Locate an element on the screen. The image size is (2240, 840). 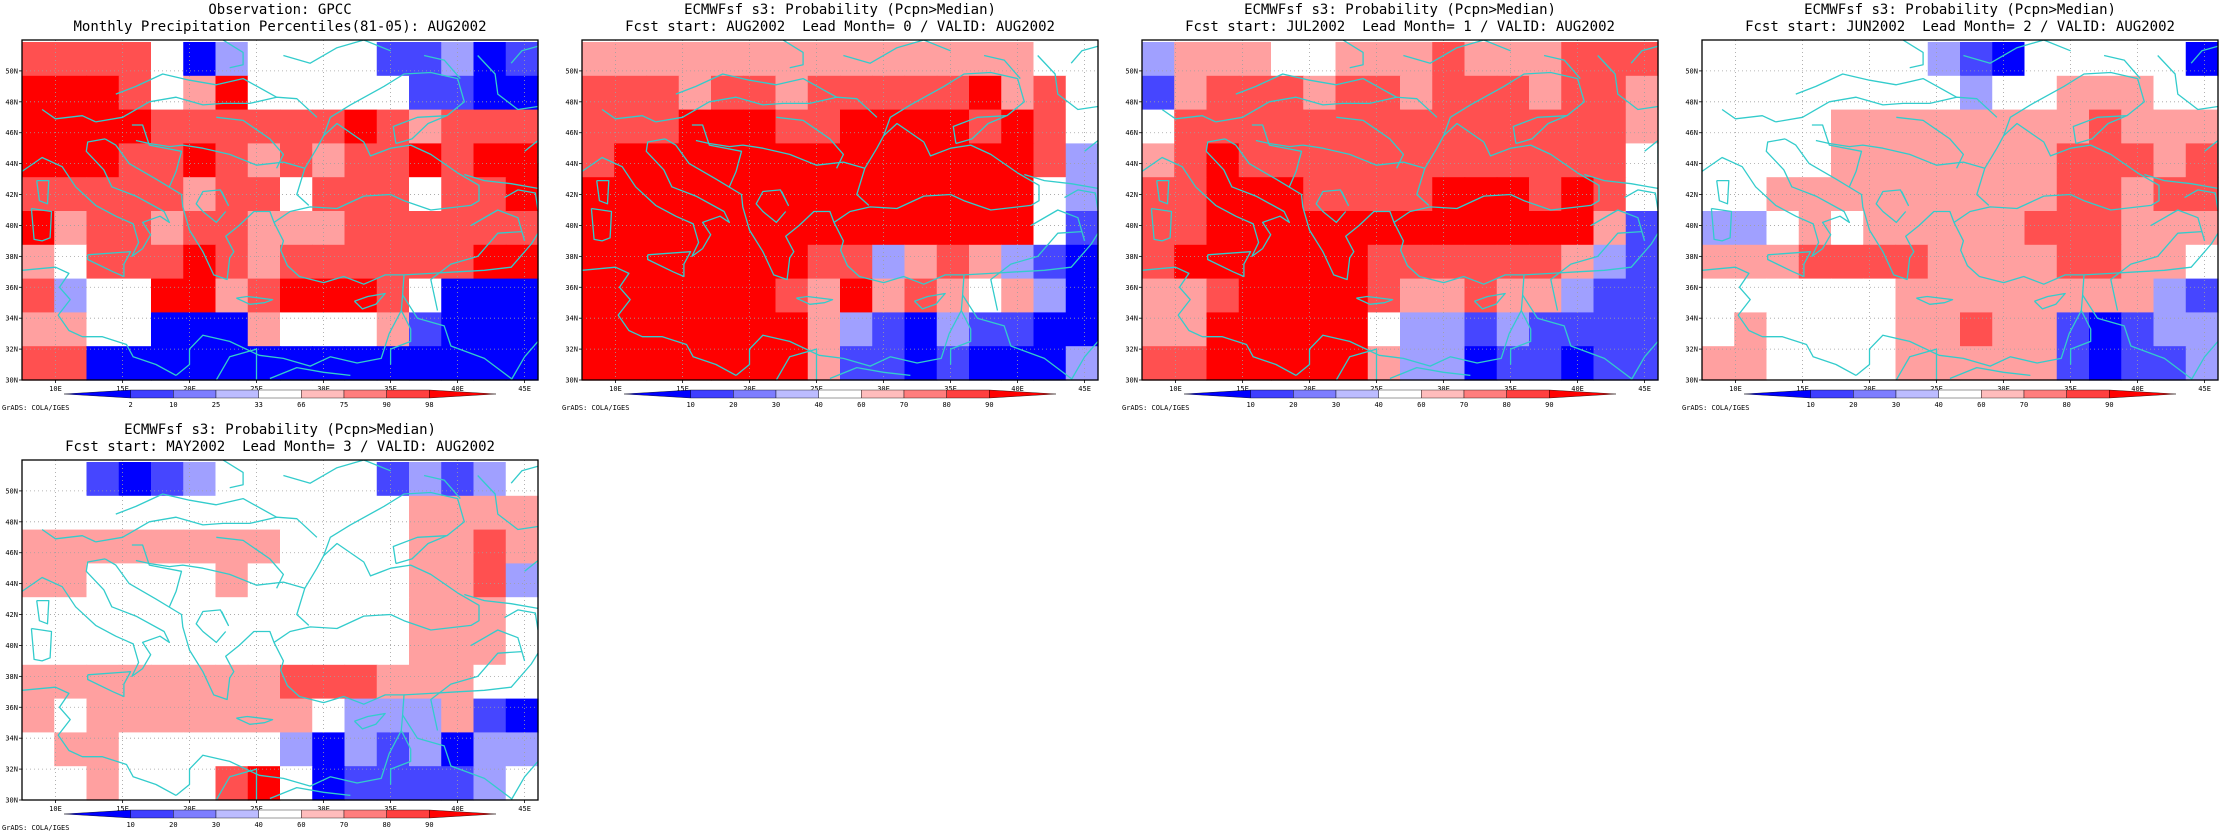
x-tick-label: 25E is located at coordinates (256, 389).